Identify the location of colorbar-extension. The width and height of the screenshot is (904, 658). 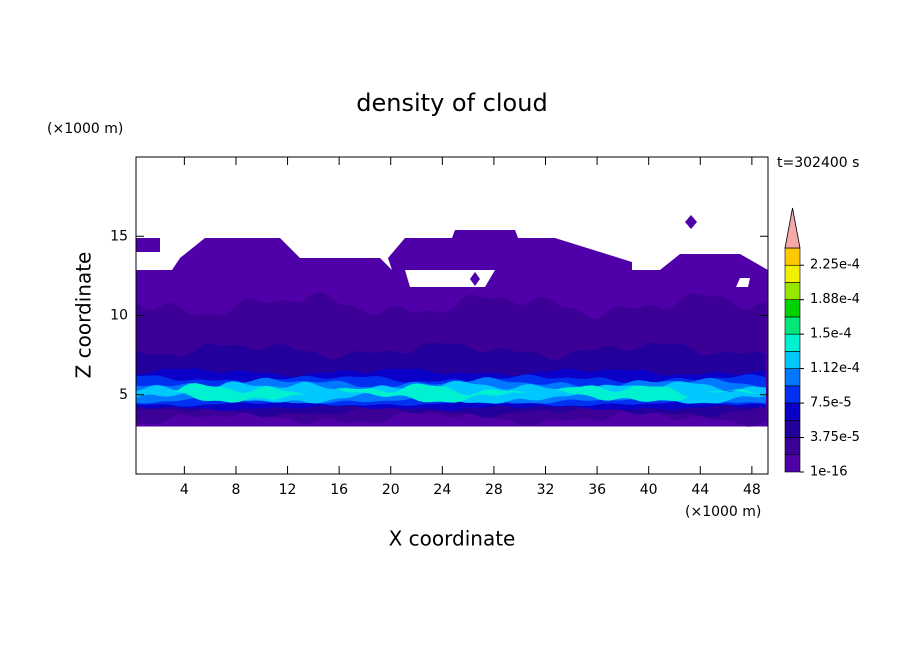
(792, 228).